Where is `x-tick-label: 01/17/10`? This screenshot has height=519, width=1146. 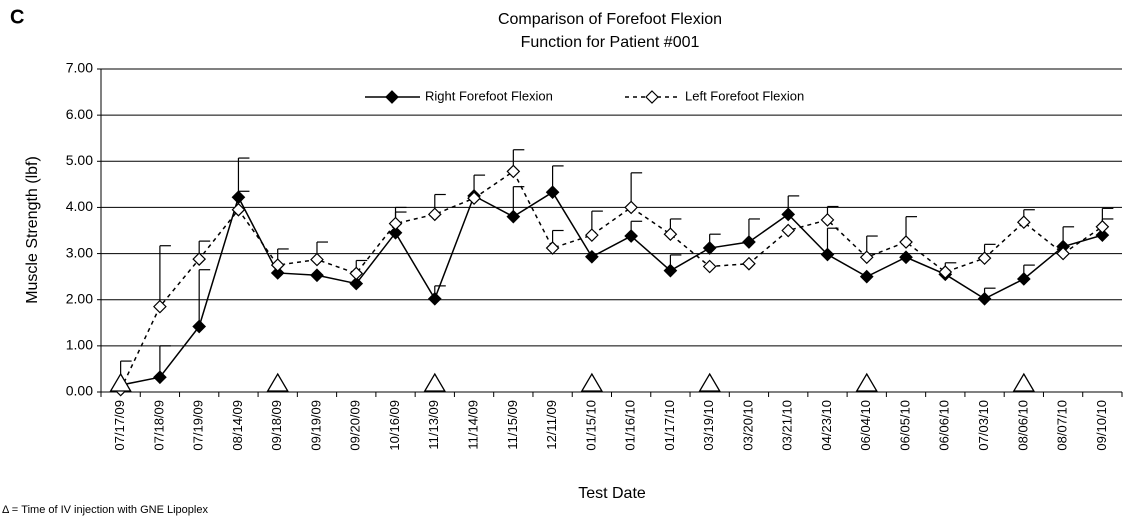 x-tick-label: 01/17/10 is located at coordinates (669, 425).